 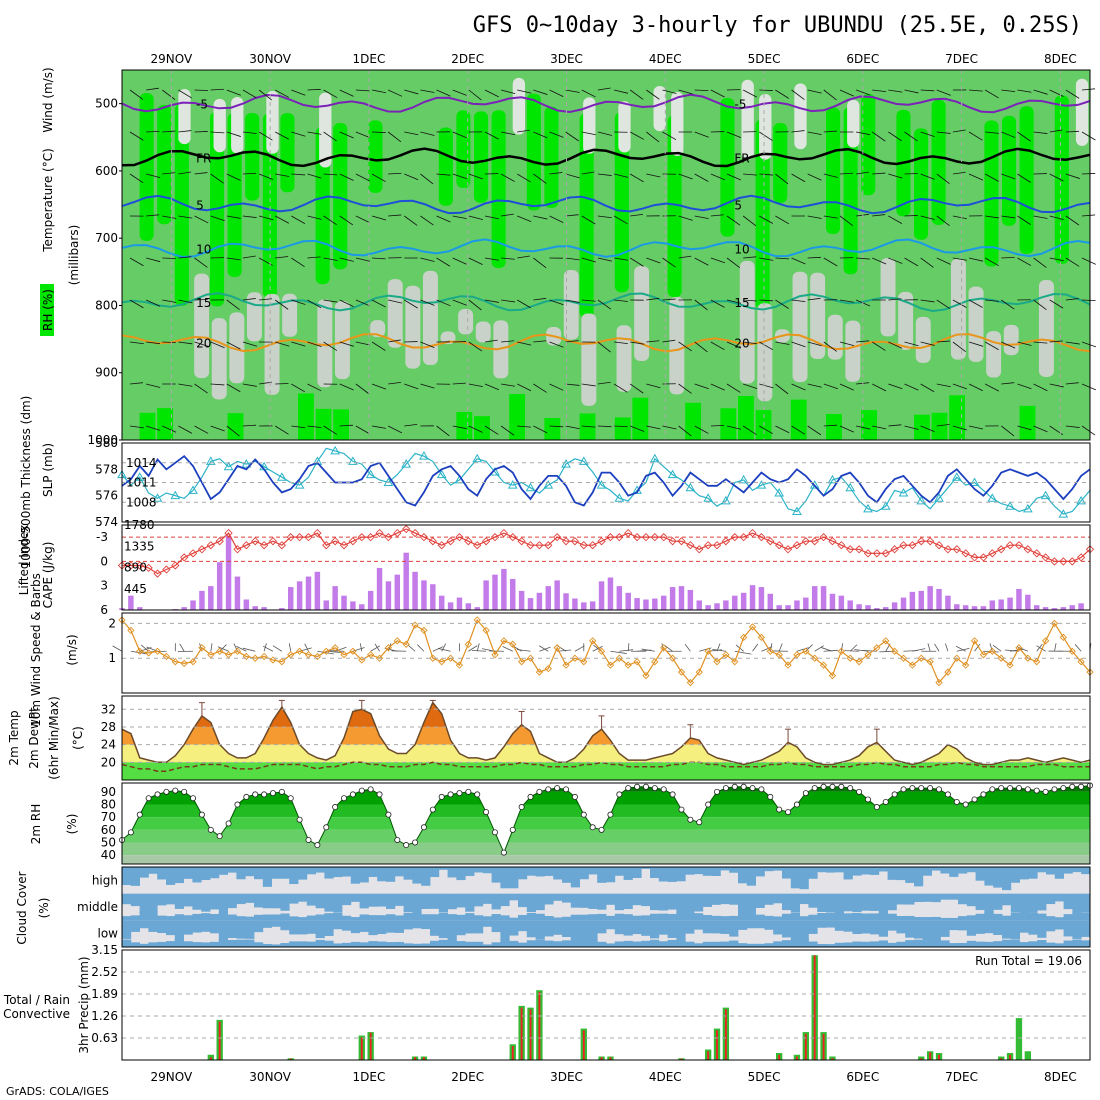 What do you see at coordinates (606, 714) in the screenshot?
I see `temp-band-hot` at bounding box center [606, 714].